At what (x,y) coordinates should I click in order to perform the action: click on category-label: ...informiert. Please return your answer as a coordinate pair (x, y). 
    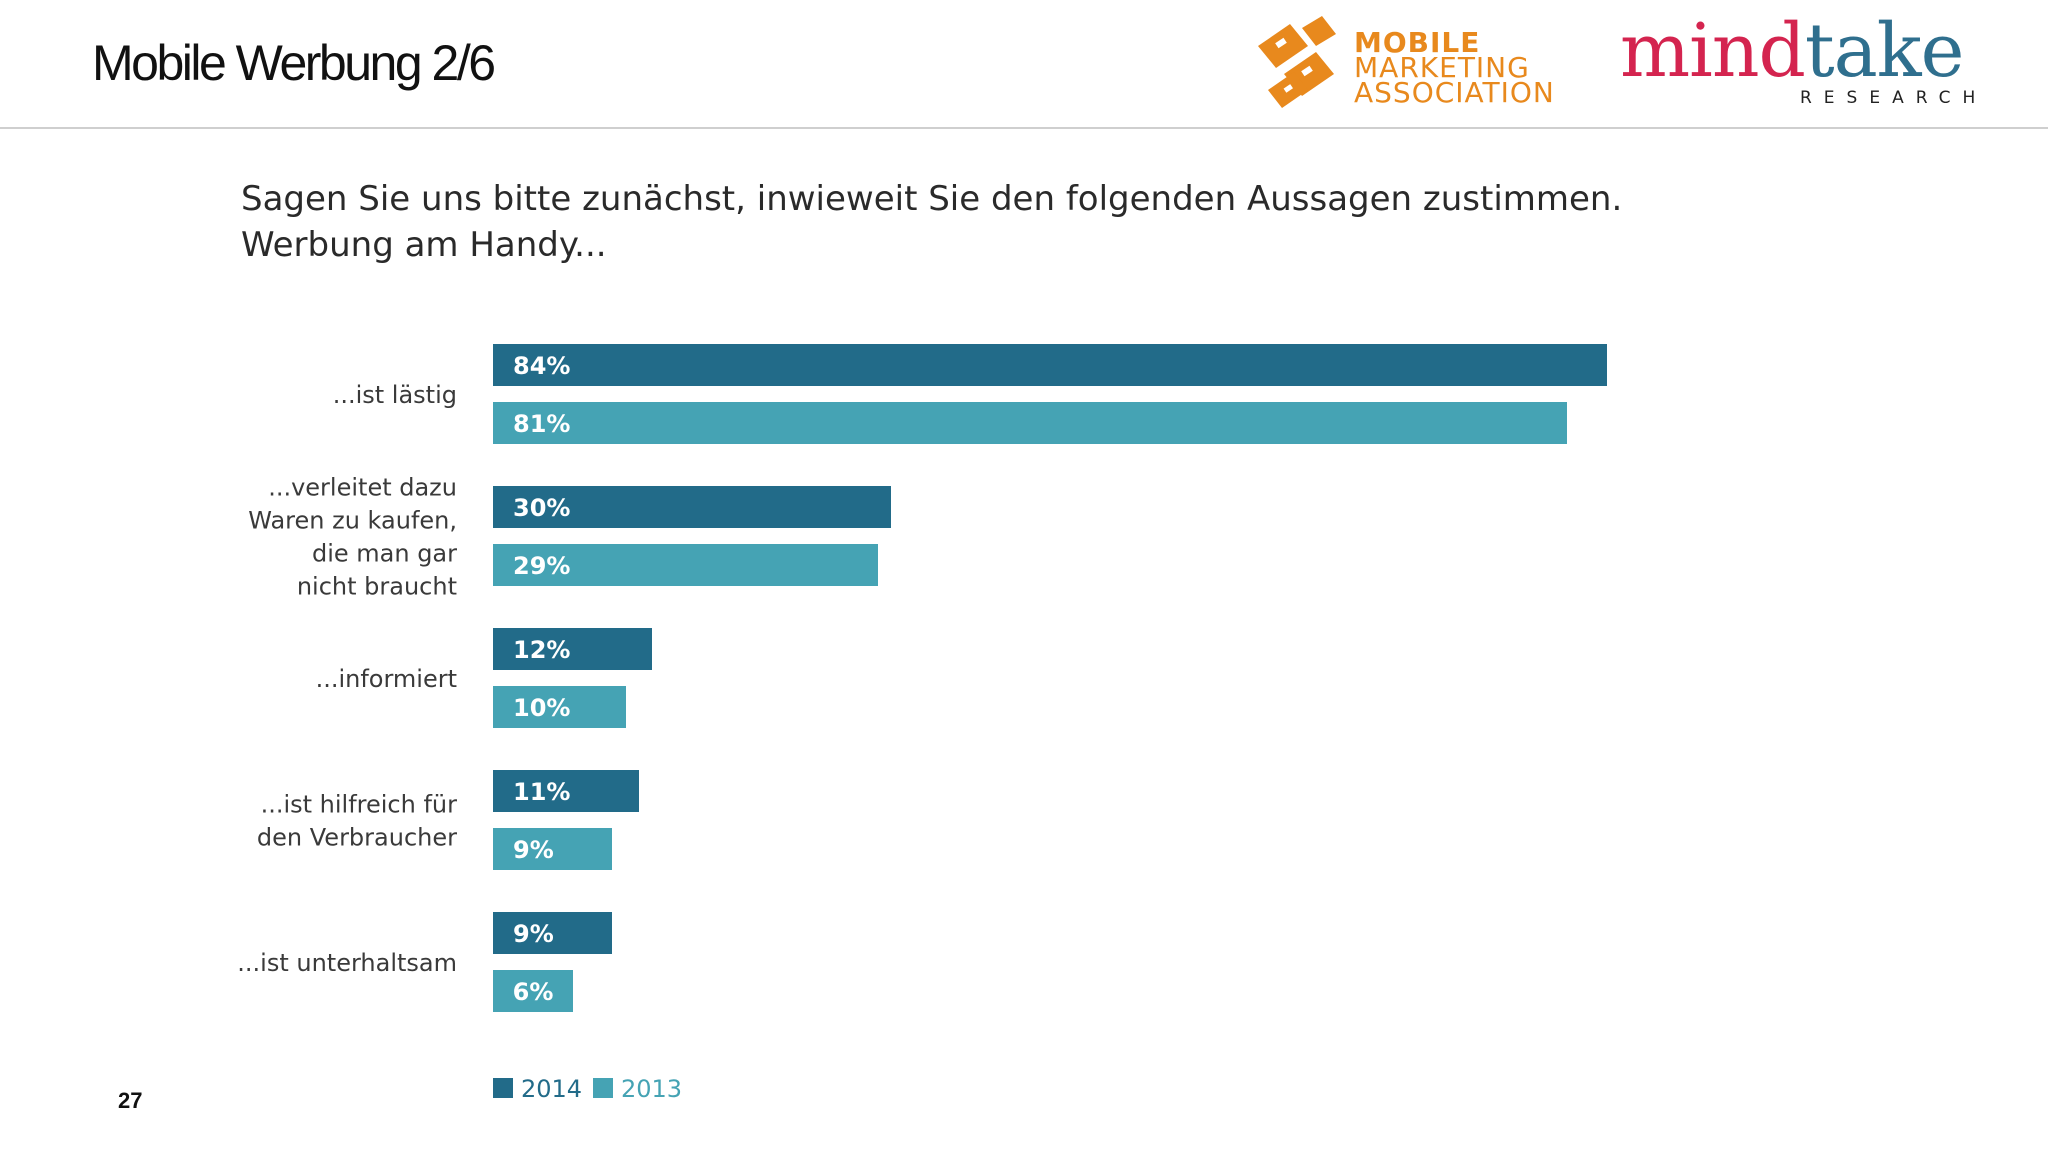
    Looking at the image, I should click on (386, 679).